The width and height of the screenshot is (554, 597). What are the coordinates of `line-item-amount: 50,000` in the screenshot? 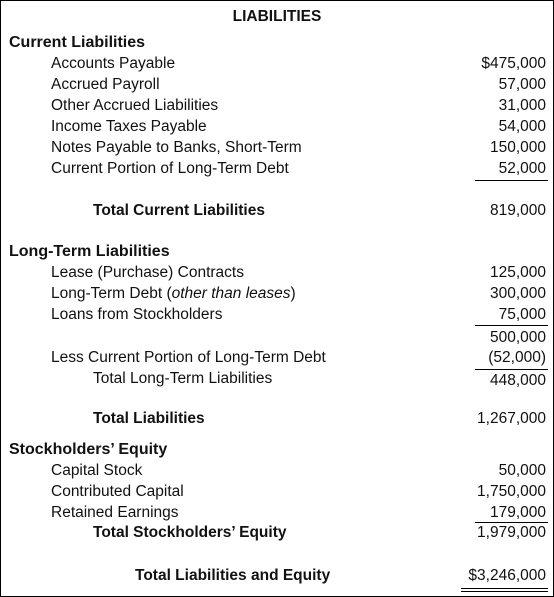 It's located at (522, 470).